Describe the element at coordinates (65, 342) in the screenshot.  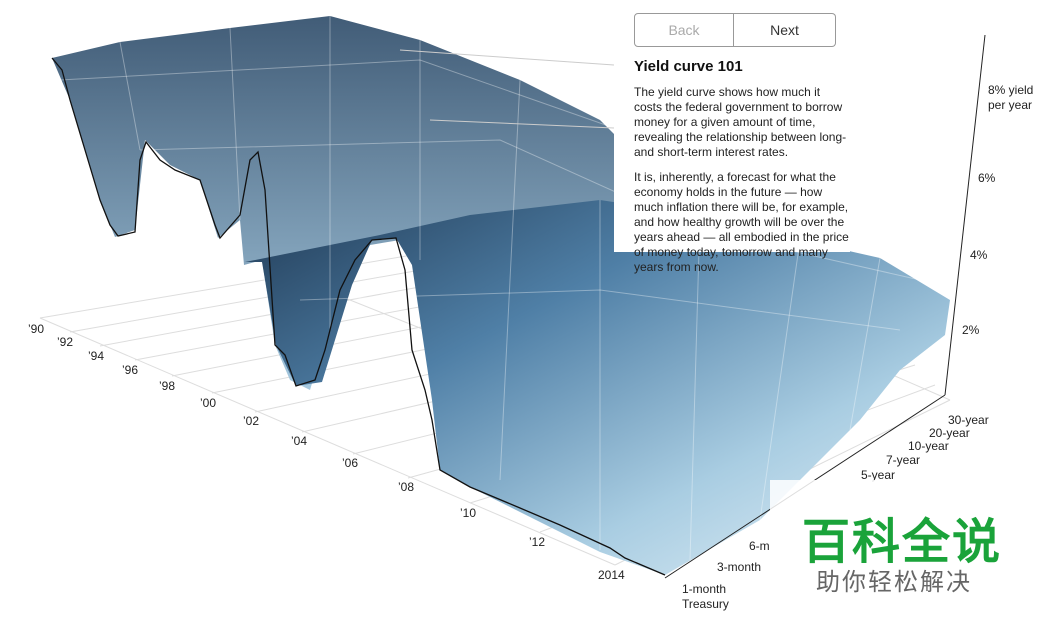
I see `year-label: ’92` at that location.